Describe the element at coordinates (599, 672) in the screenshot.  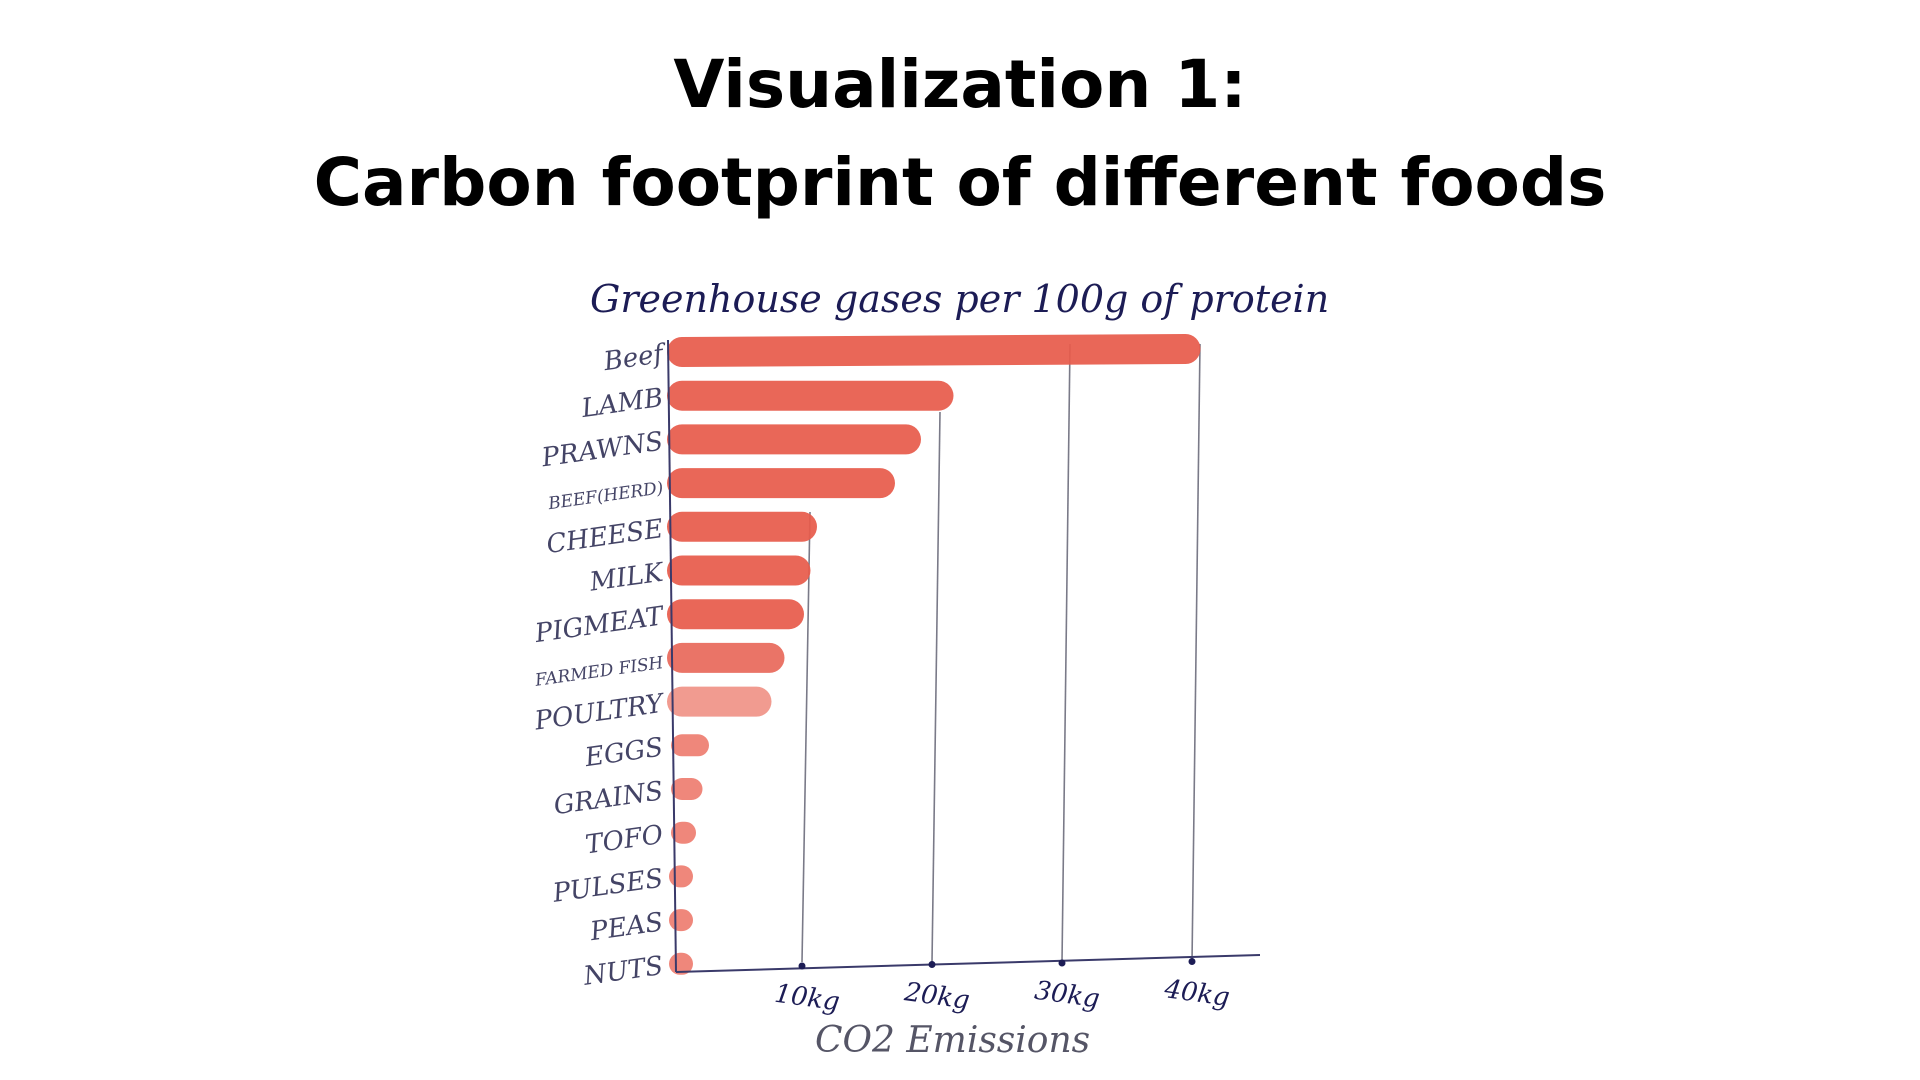
I see `category-label: FARMED FISH` at that location.